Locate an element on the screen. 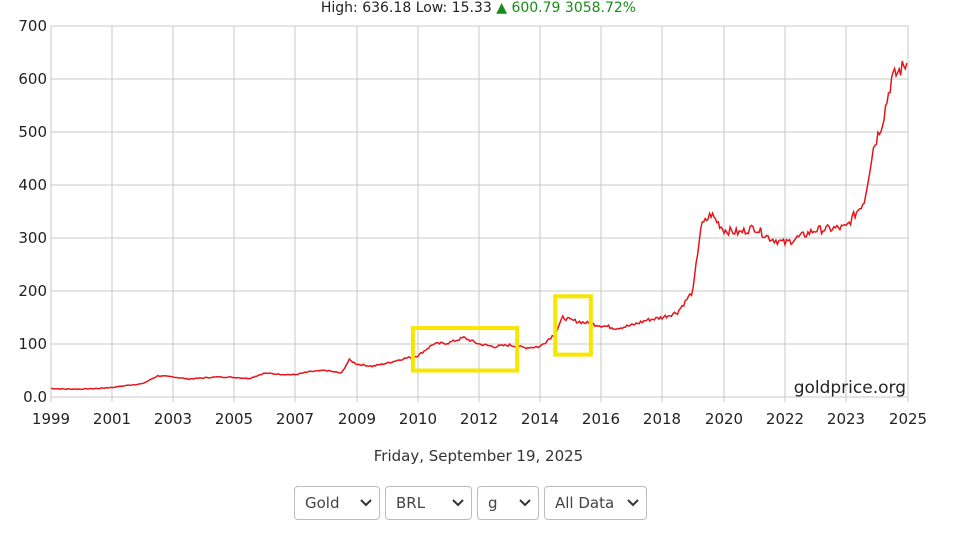 This screenshot has height=537, width=957. low-label: Low: is located at coordinates (431, 8).